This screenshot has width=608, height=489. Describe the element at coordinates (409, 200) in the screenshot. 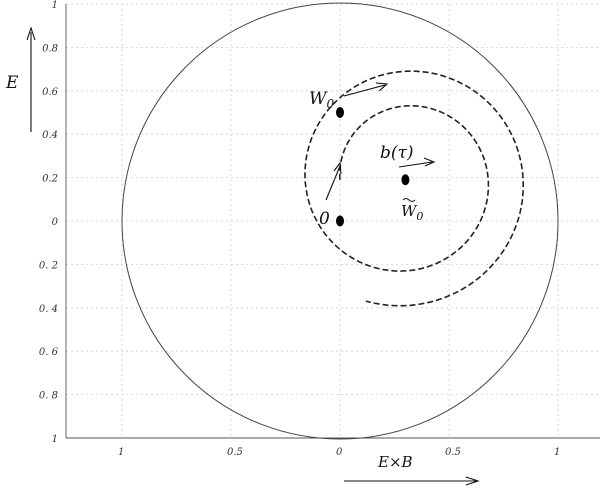

I see `w0-tilde-mark` at that location.